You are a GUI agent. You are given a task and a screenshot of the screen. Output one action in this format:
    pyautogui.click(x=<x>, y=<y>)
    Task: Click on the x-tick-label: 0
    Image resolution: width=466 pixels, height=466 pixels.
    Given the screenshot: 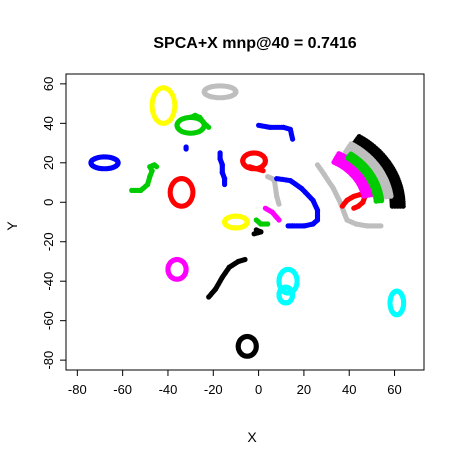 What is the action you would take?
    pyautogui.click(x=258, y=389)
    